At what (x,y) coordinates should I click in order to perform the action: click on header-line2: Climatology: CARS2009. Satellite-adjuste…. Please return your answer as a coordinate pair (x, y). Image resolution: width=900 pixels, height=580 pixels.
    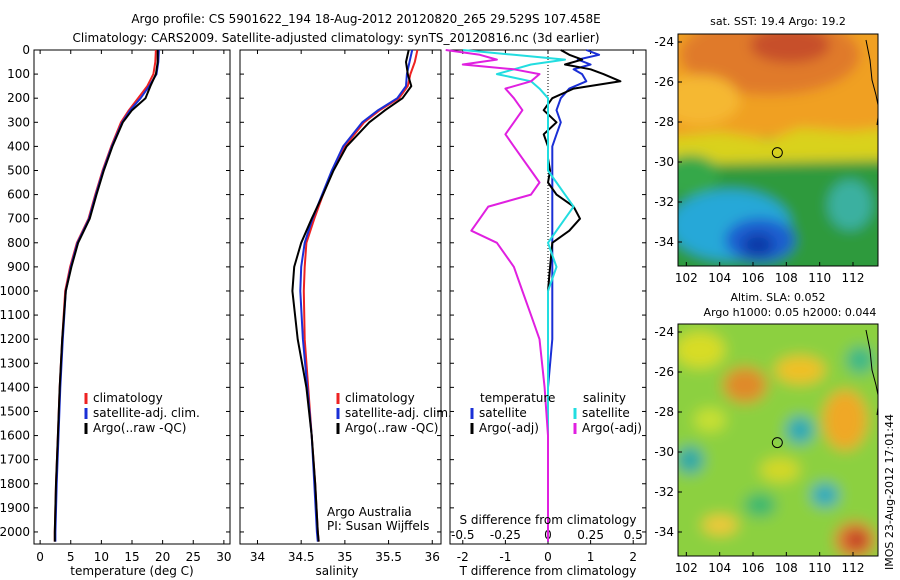
    Looking at the image, I should click on (335, 38).